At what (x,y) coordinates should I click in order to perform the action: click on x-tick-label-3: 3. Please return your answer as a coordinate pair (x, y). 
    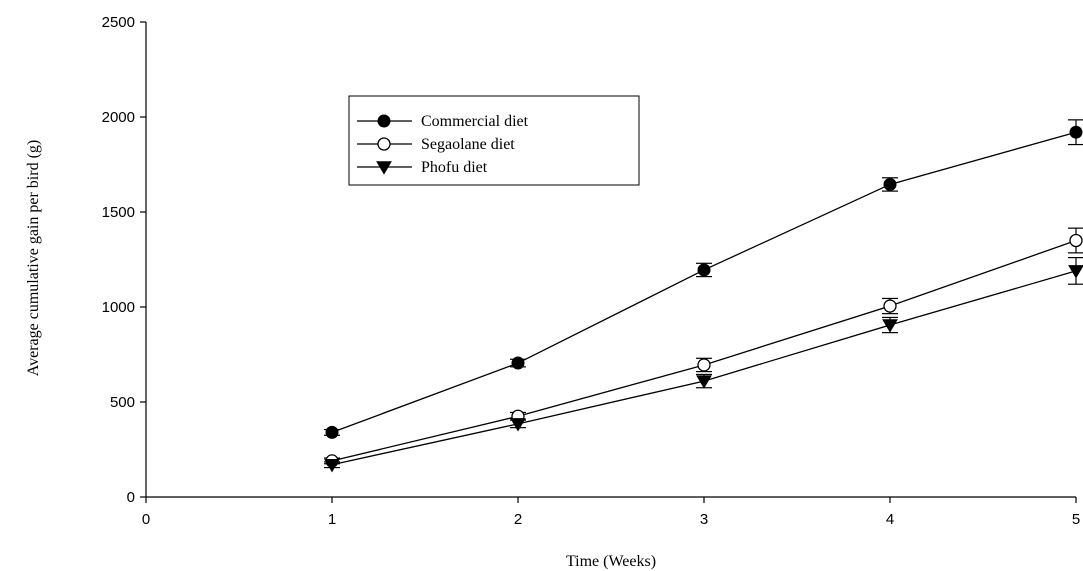
    Looking at the image, I should click on (704, 519).